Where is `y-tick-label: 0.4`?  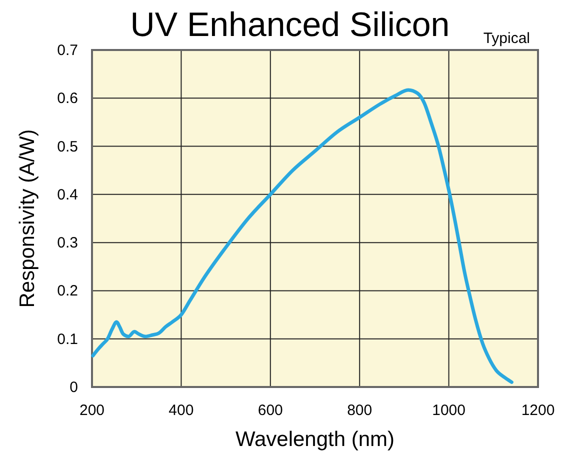
y-tick-label: 0.4 is located at coordinates (67, 195).